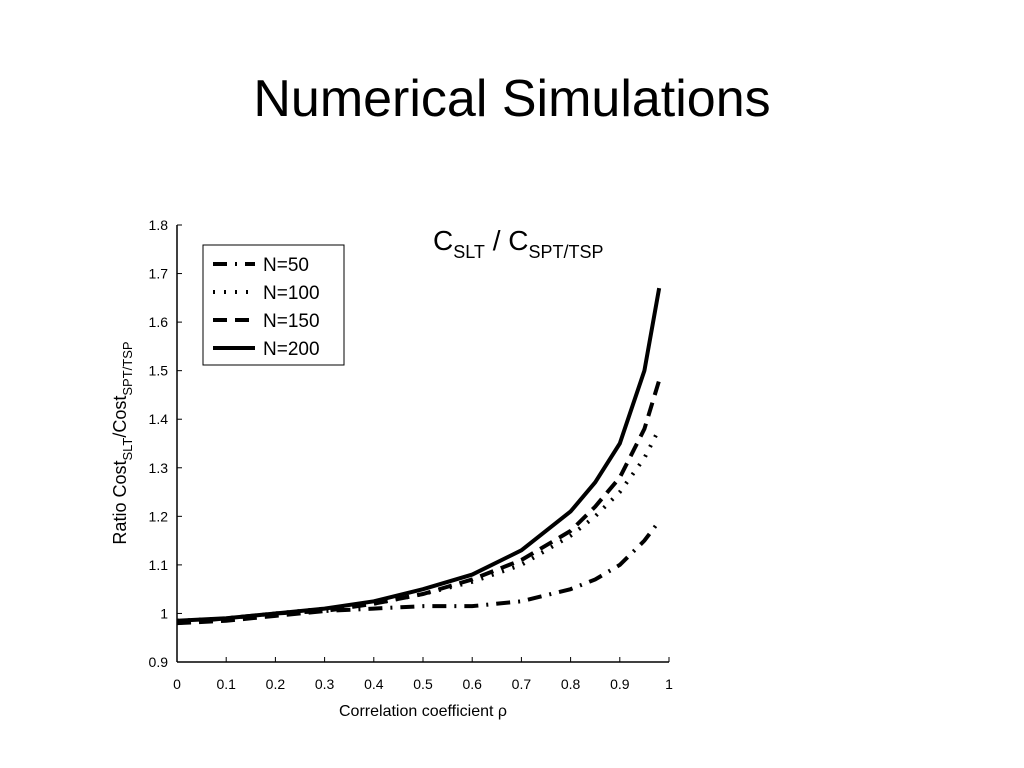 The width and height of the screenshot is (1024, 768). What do you see at coordinates (472, 684) in the screenshot?
I see `x-tick-label: 0.6` at bounding box center [472, 684].